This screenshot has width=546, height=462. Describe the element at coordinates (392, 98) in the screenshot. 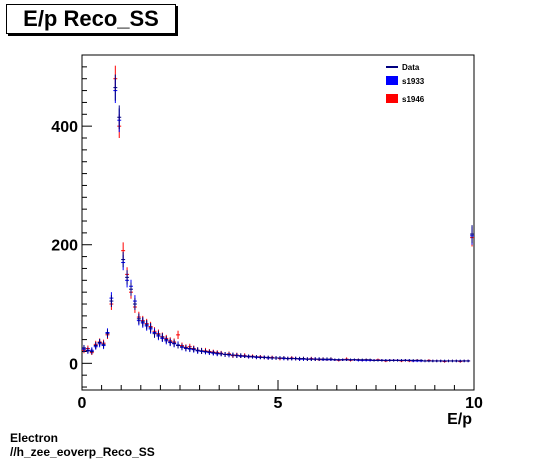

I see `legend-swatch-s1946` at that location.